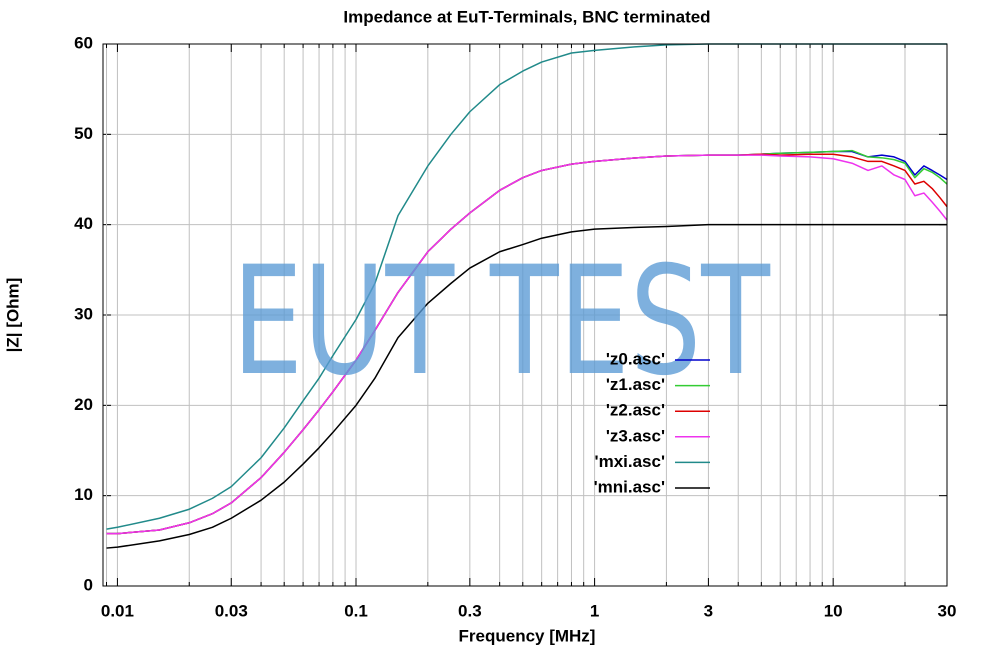 Image resolution: width=982 pixels, height=664 pixels. What do you see at coordinates (947, 610) in the screenshot?
I see `x-tick-label: 30` at bounding box center [947, 610].